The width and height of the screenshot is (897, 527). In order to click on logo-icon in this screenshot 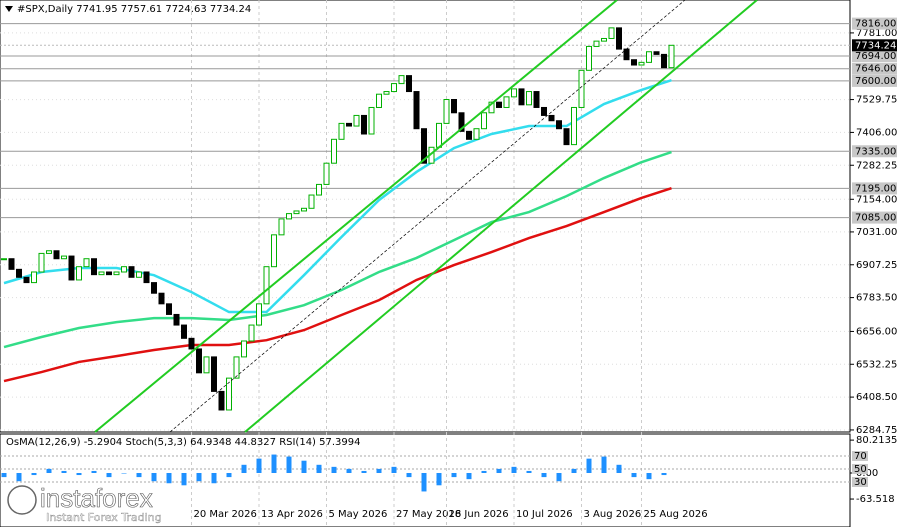, I will do `click(22, 500)`.